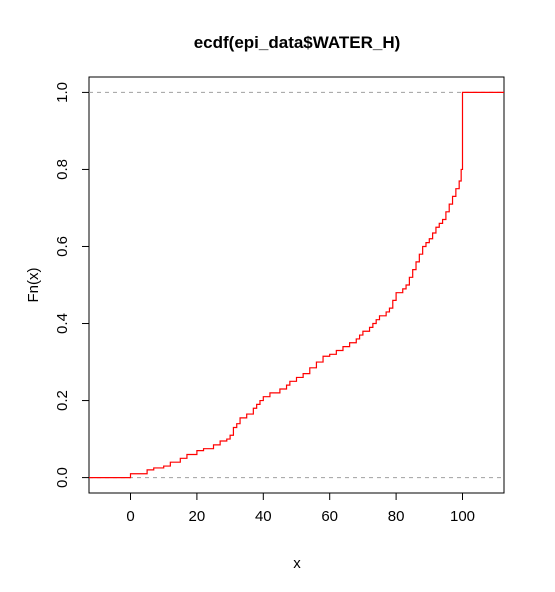 The image size is (555, 592). What do you see at coordinates (33, 285) in the screenshot?
I see `y-axis-label: Fn(x)` at bounding box center [33, 285].